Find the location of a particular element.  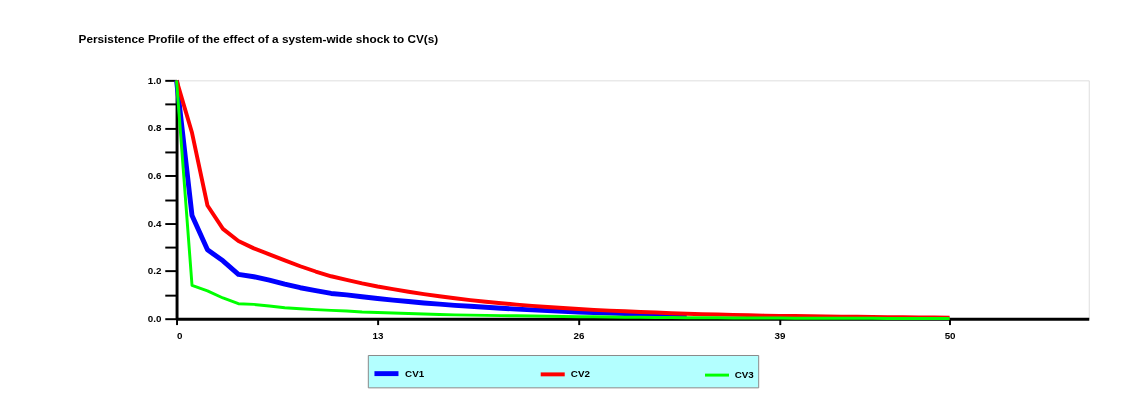

y-tick-label: 0.4 is located at coordinates (154, 223).